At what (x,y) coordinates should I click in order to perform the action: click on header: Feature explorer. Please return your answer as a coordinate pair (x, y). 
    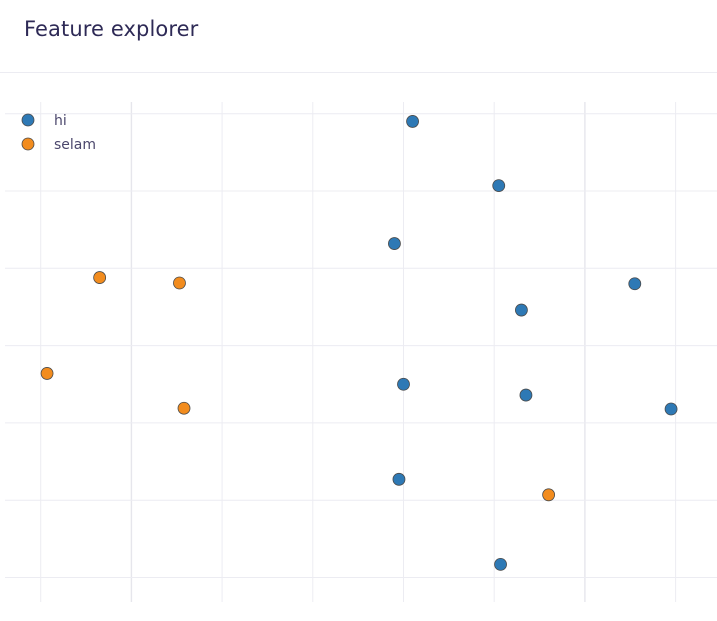
    Looking at the image, I should click on (358, 36).